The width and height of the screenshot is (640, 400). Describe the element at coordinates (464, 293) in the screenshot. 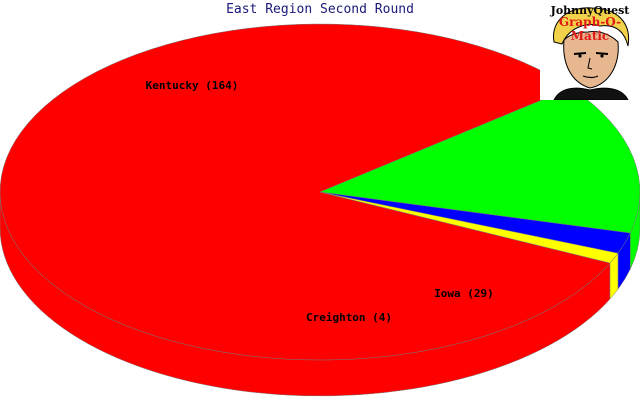

I see `slice-label-iowa: Iowa (29)` at that location.